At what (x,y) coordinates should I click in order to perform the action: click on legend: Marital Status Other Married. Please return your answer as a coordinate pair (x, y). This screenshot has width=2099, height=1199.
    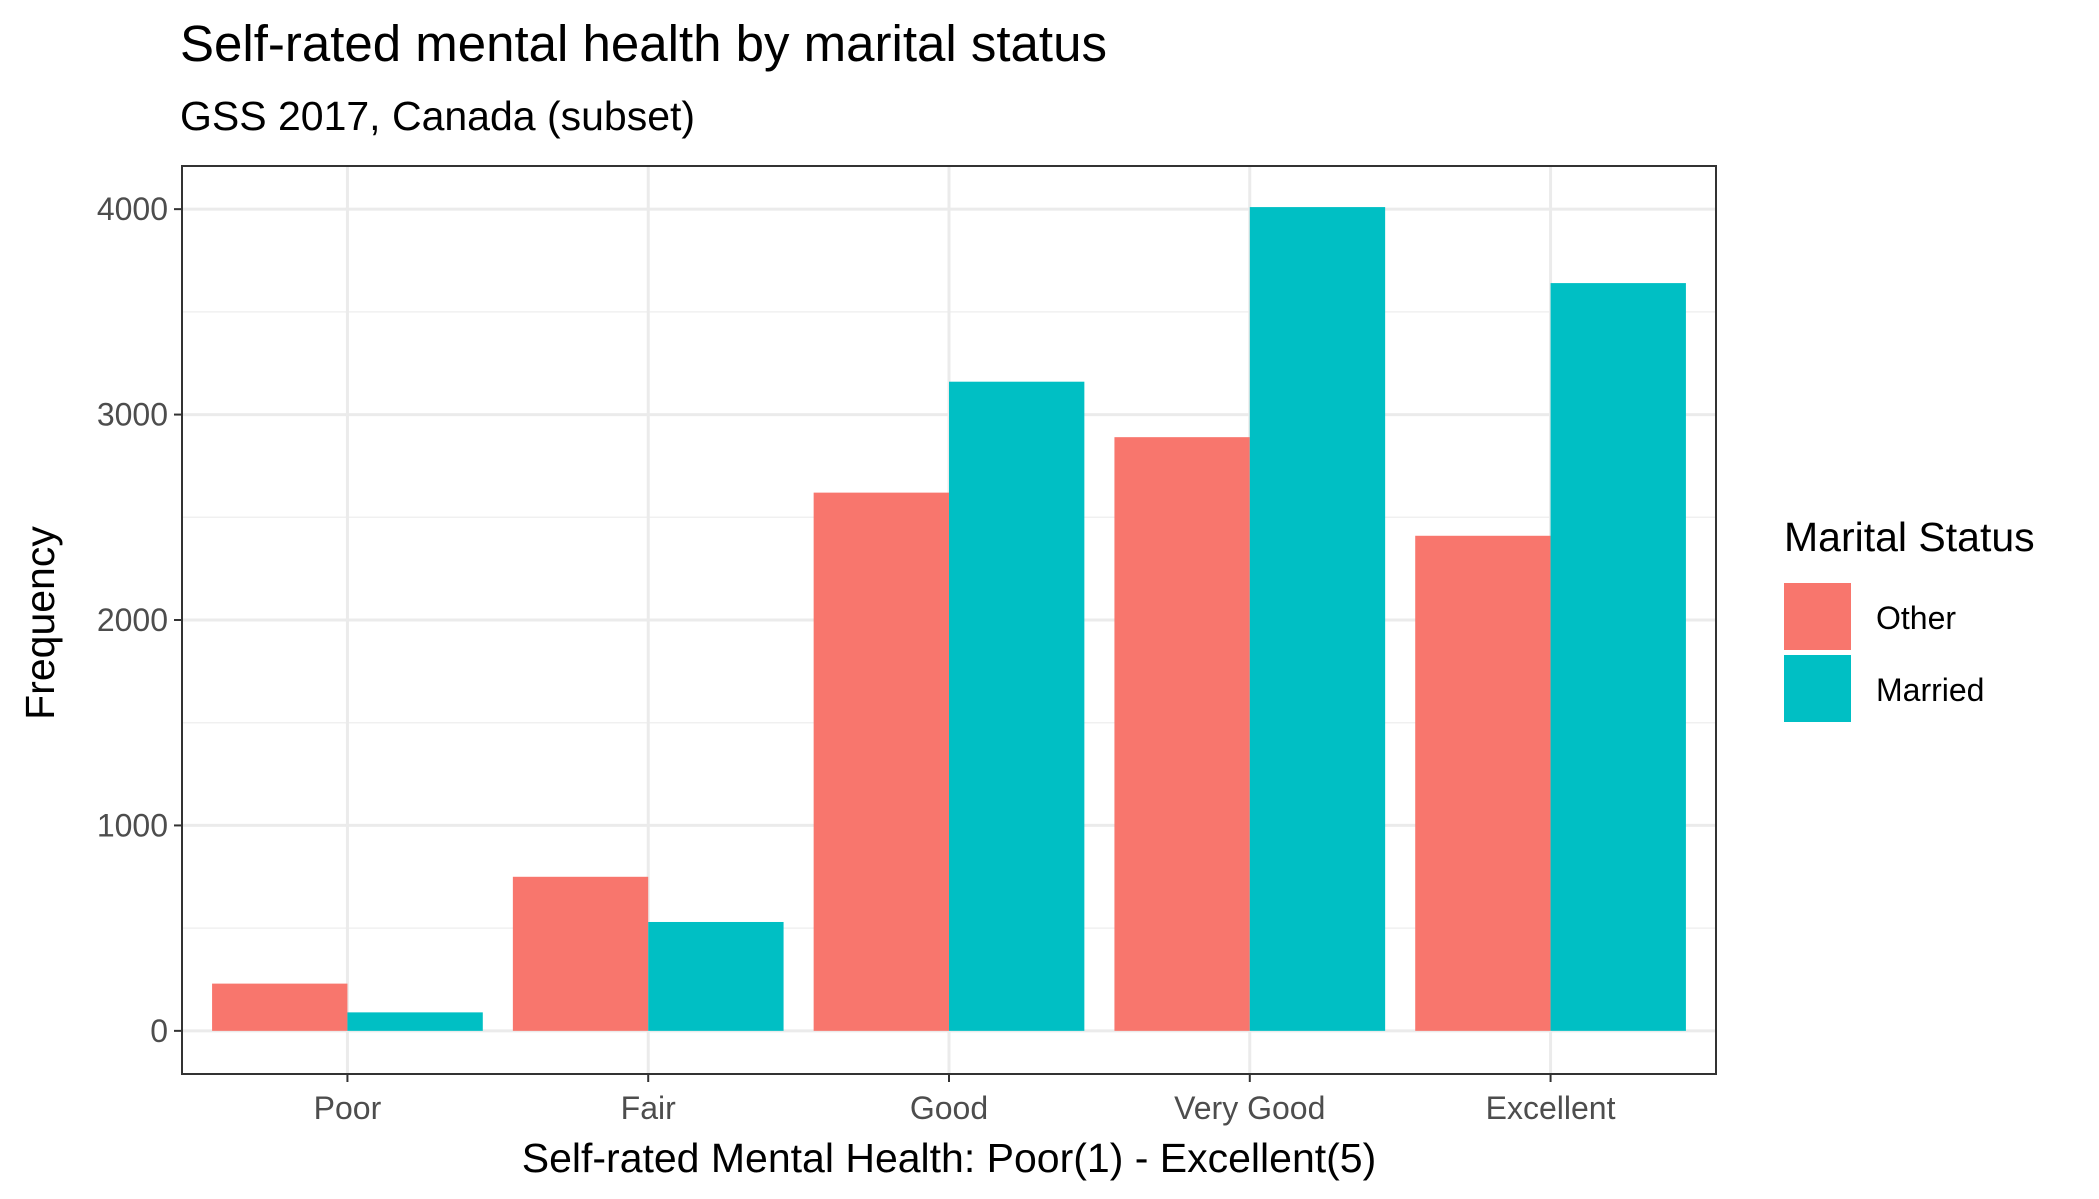
    Looking at the image, I should click on (1909, 618).